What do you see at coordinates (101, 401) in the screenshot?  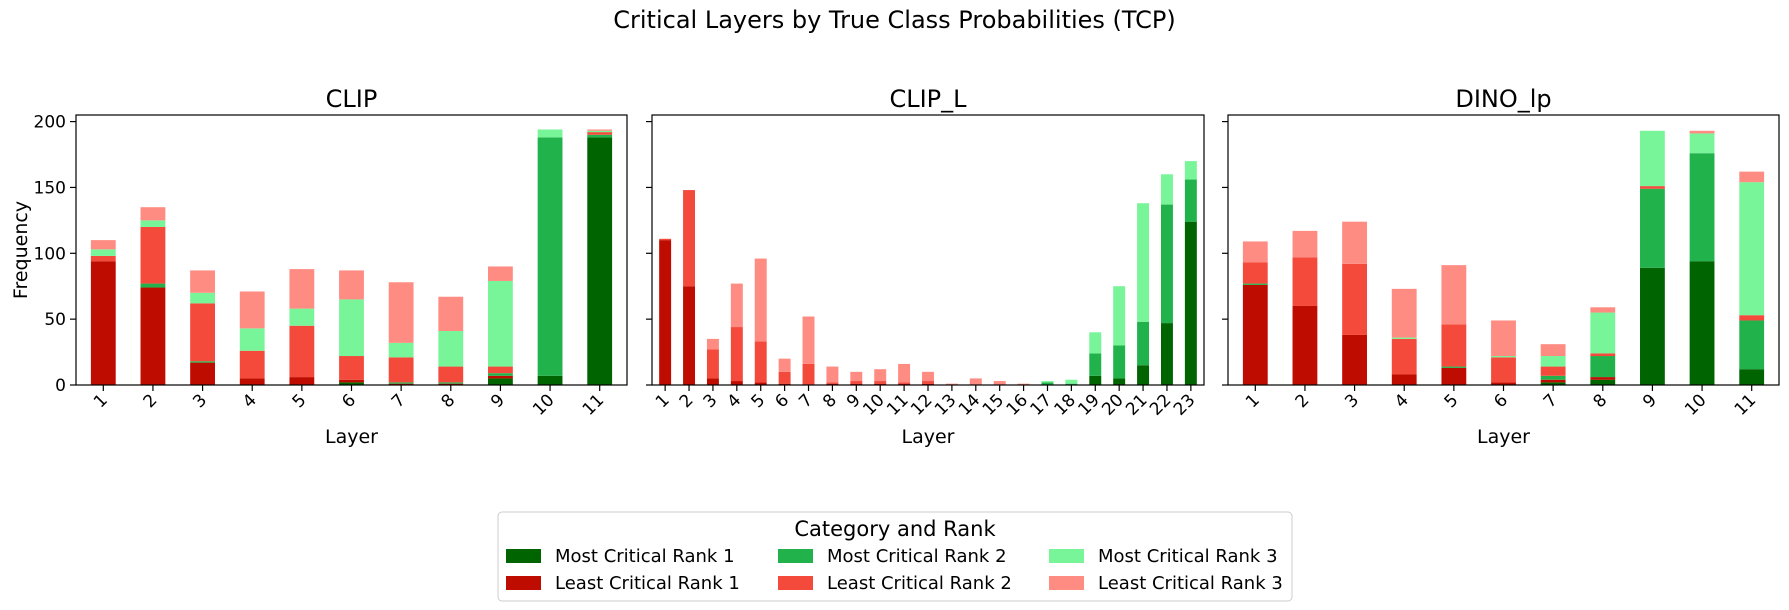 I see `x-tick-label-clip-1: 1` at bounding box center [101, 401].